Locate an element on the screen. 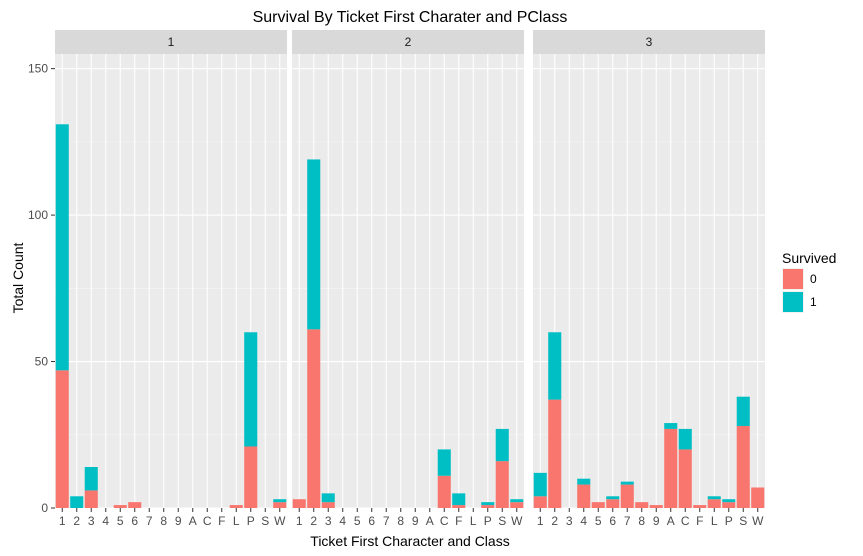 Image resolution: width=863 pixels, height=556 pixels. bar-panel2-2-survived0 is located at coordinates (314, 418).